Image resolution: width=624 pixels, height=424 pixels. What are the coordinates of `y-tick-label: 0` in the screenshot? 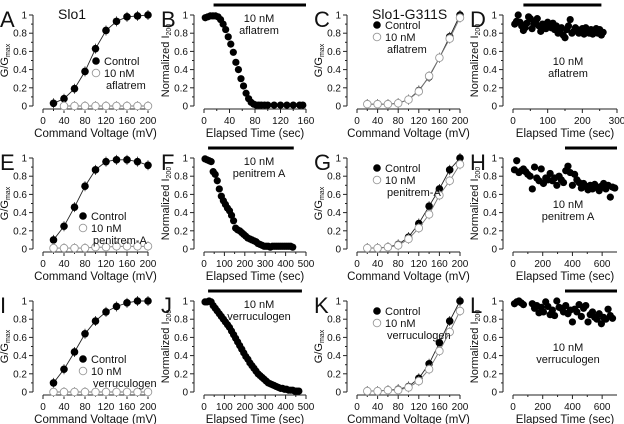 It's located at (24, 393).